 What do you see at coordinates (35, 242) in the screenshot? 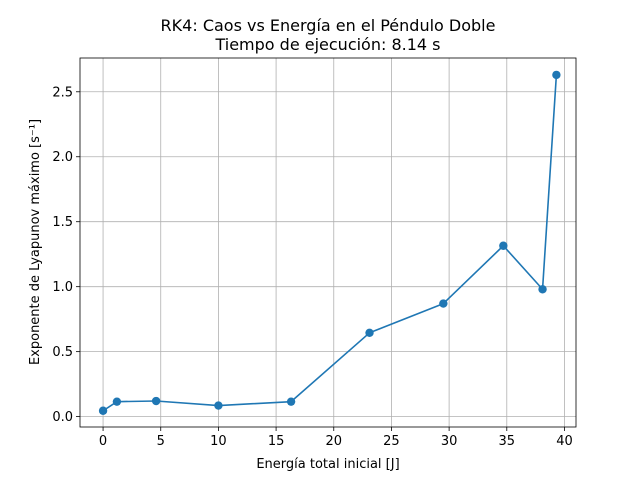
I see `y-axis-label: Exponente de Lyapunov máximo [s⁻¹]` at bounding box center [35, 242].